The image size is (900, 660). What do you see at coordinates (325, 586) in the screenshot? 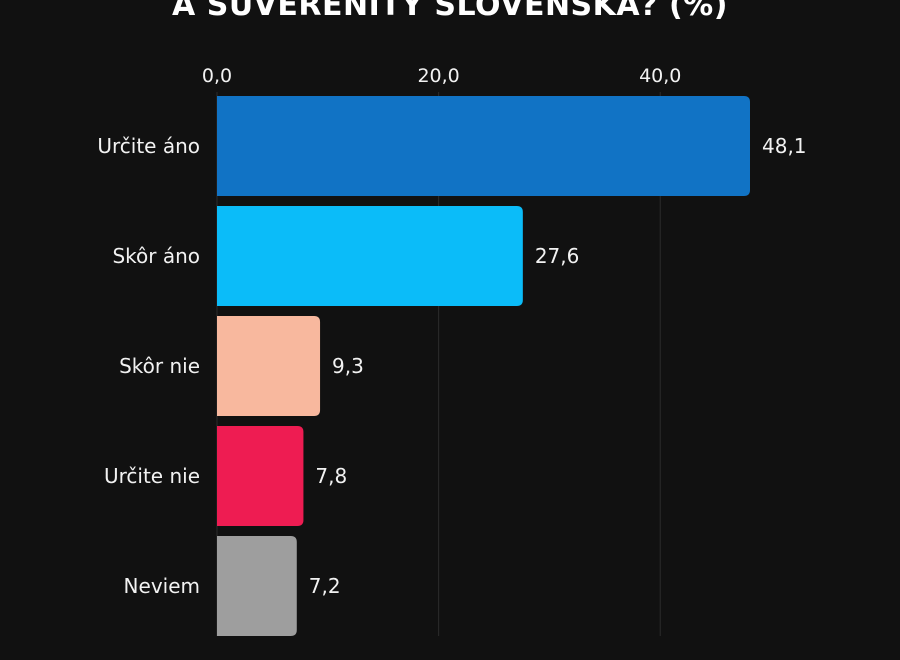
I see `value-label: 7,2` at bounding box center [325, 586].